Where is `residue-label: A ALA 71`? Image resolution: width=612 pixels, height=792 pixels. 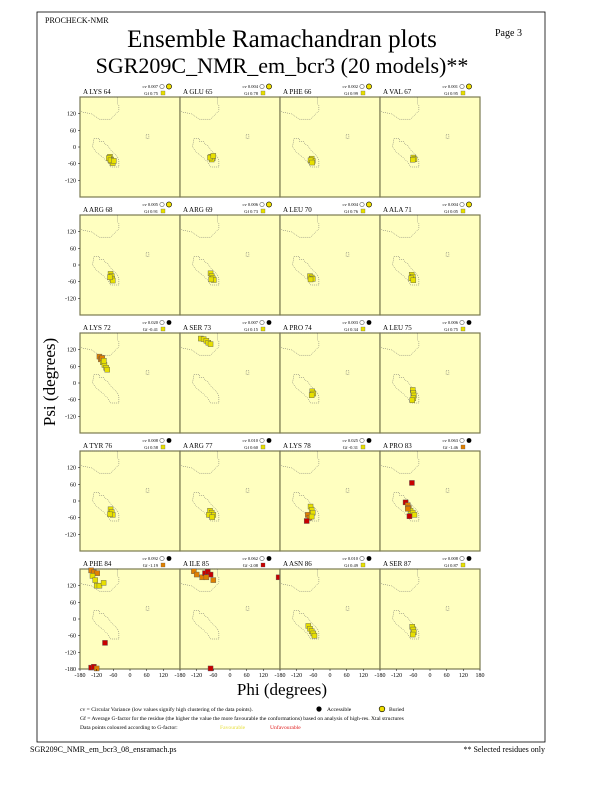 residue-label: A ALA 71 is located at coordinates (397, 210).